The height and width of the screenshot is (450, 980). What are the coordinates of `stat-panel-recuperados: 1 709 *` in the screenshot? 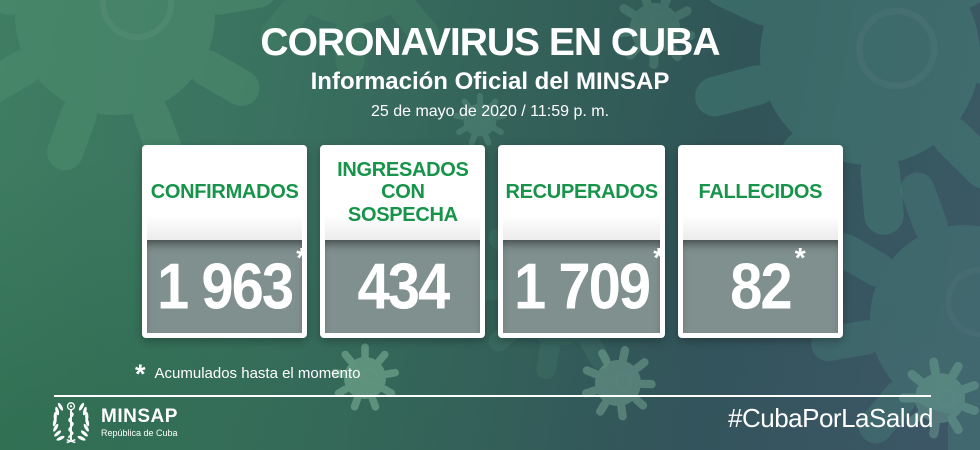 It's located at (583, 286).